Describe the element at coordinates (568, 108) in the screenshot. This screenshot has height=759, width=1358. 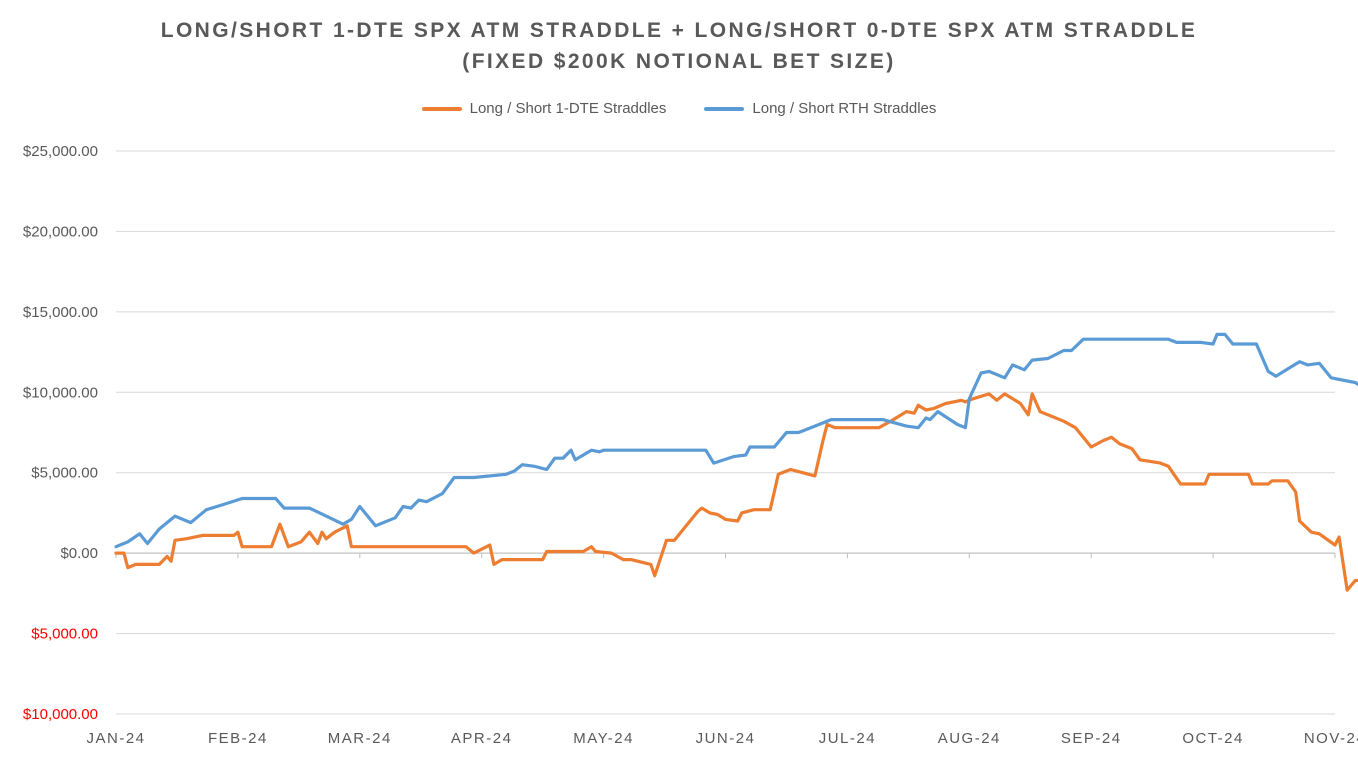
I see `legend-label-1dte: Long / Short 1-DTE Straddles` at that location.